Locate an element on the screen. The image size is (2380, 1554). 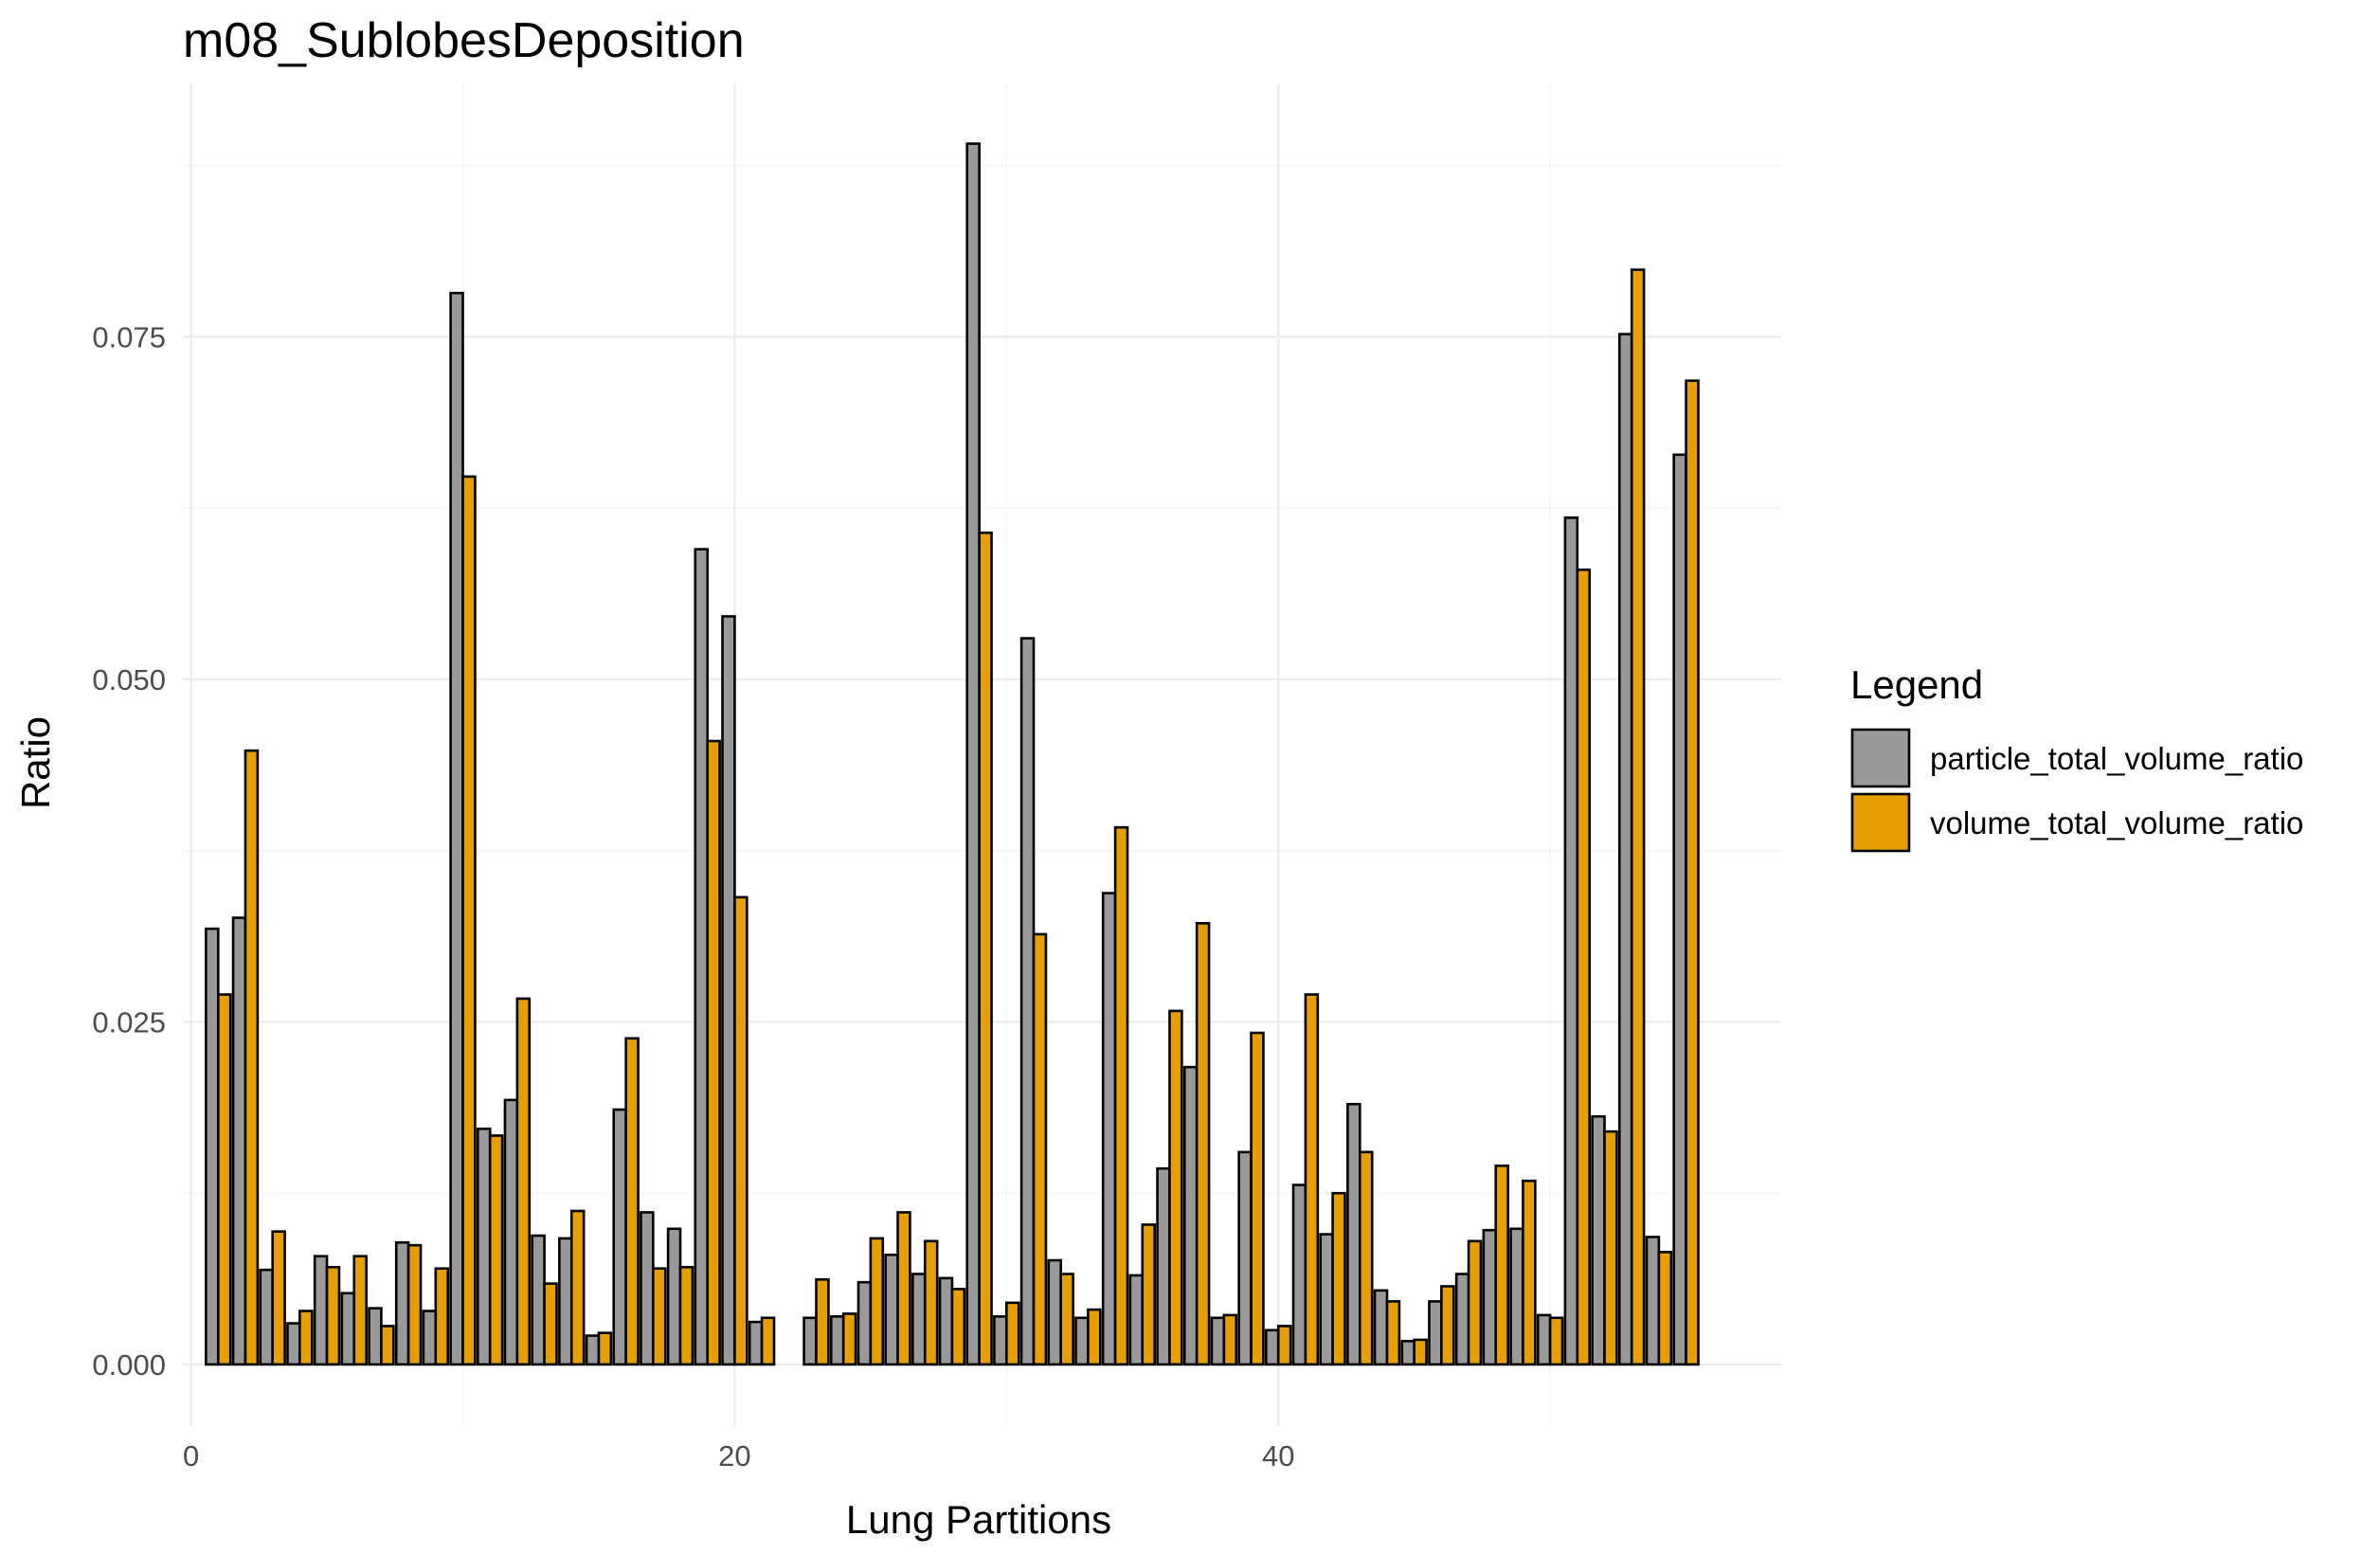
x-tick-label: 0 is located at coordinates (191, 1456).